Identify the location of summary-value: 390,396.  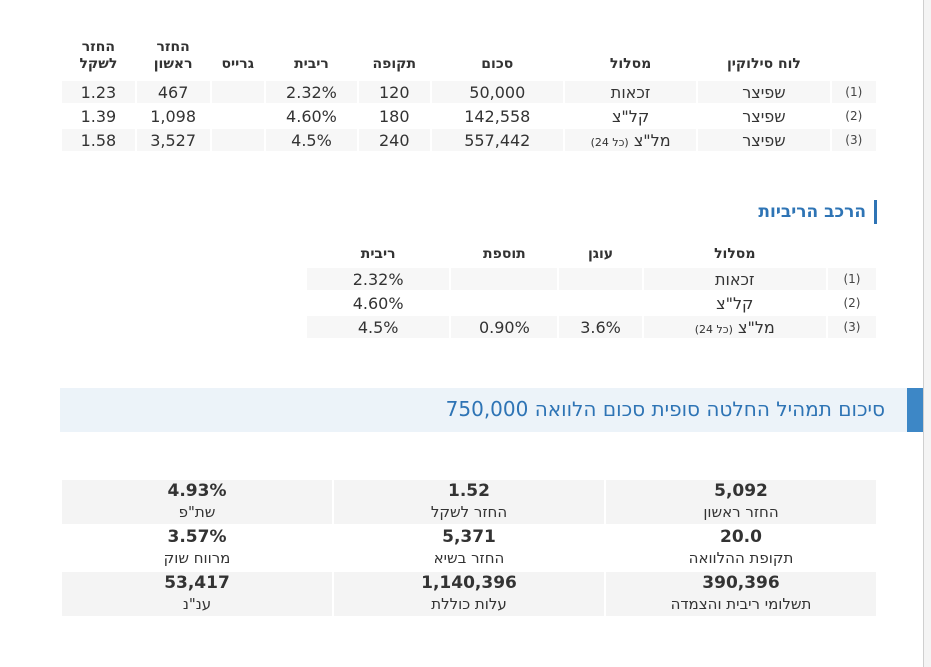
(741, 583).